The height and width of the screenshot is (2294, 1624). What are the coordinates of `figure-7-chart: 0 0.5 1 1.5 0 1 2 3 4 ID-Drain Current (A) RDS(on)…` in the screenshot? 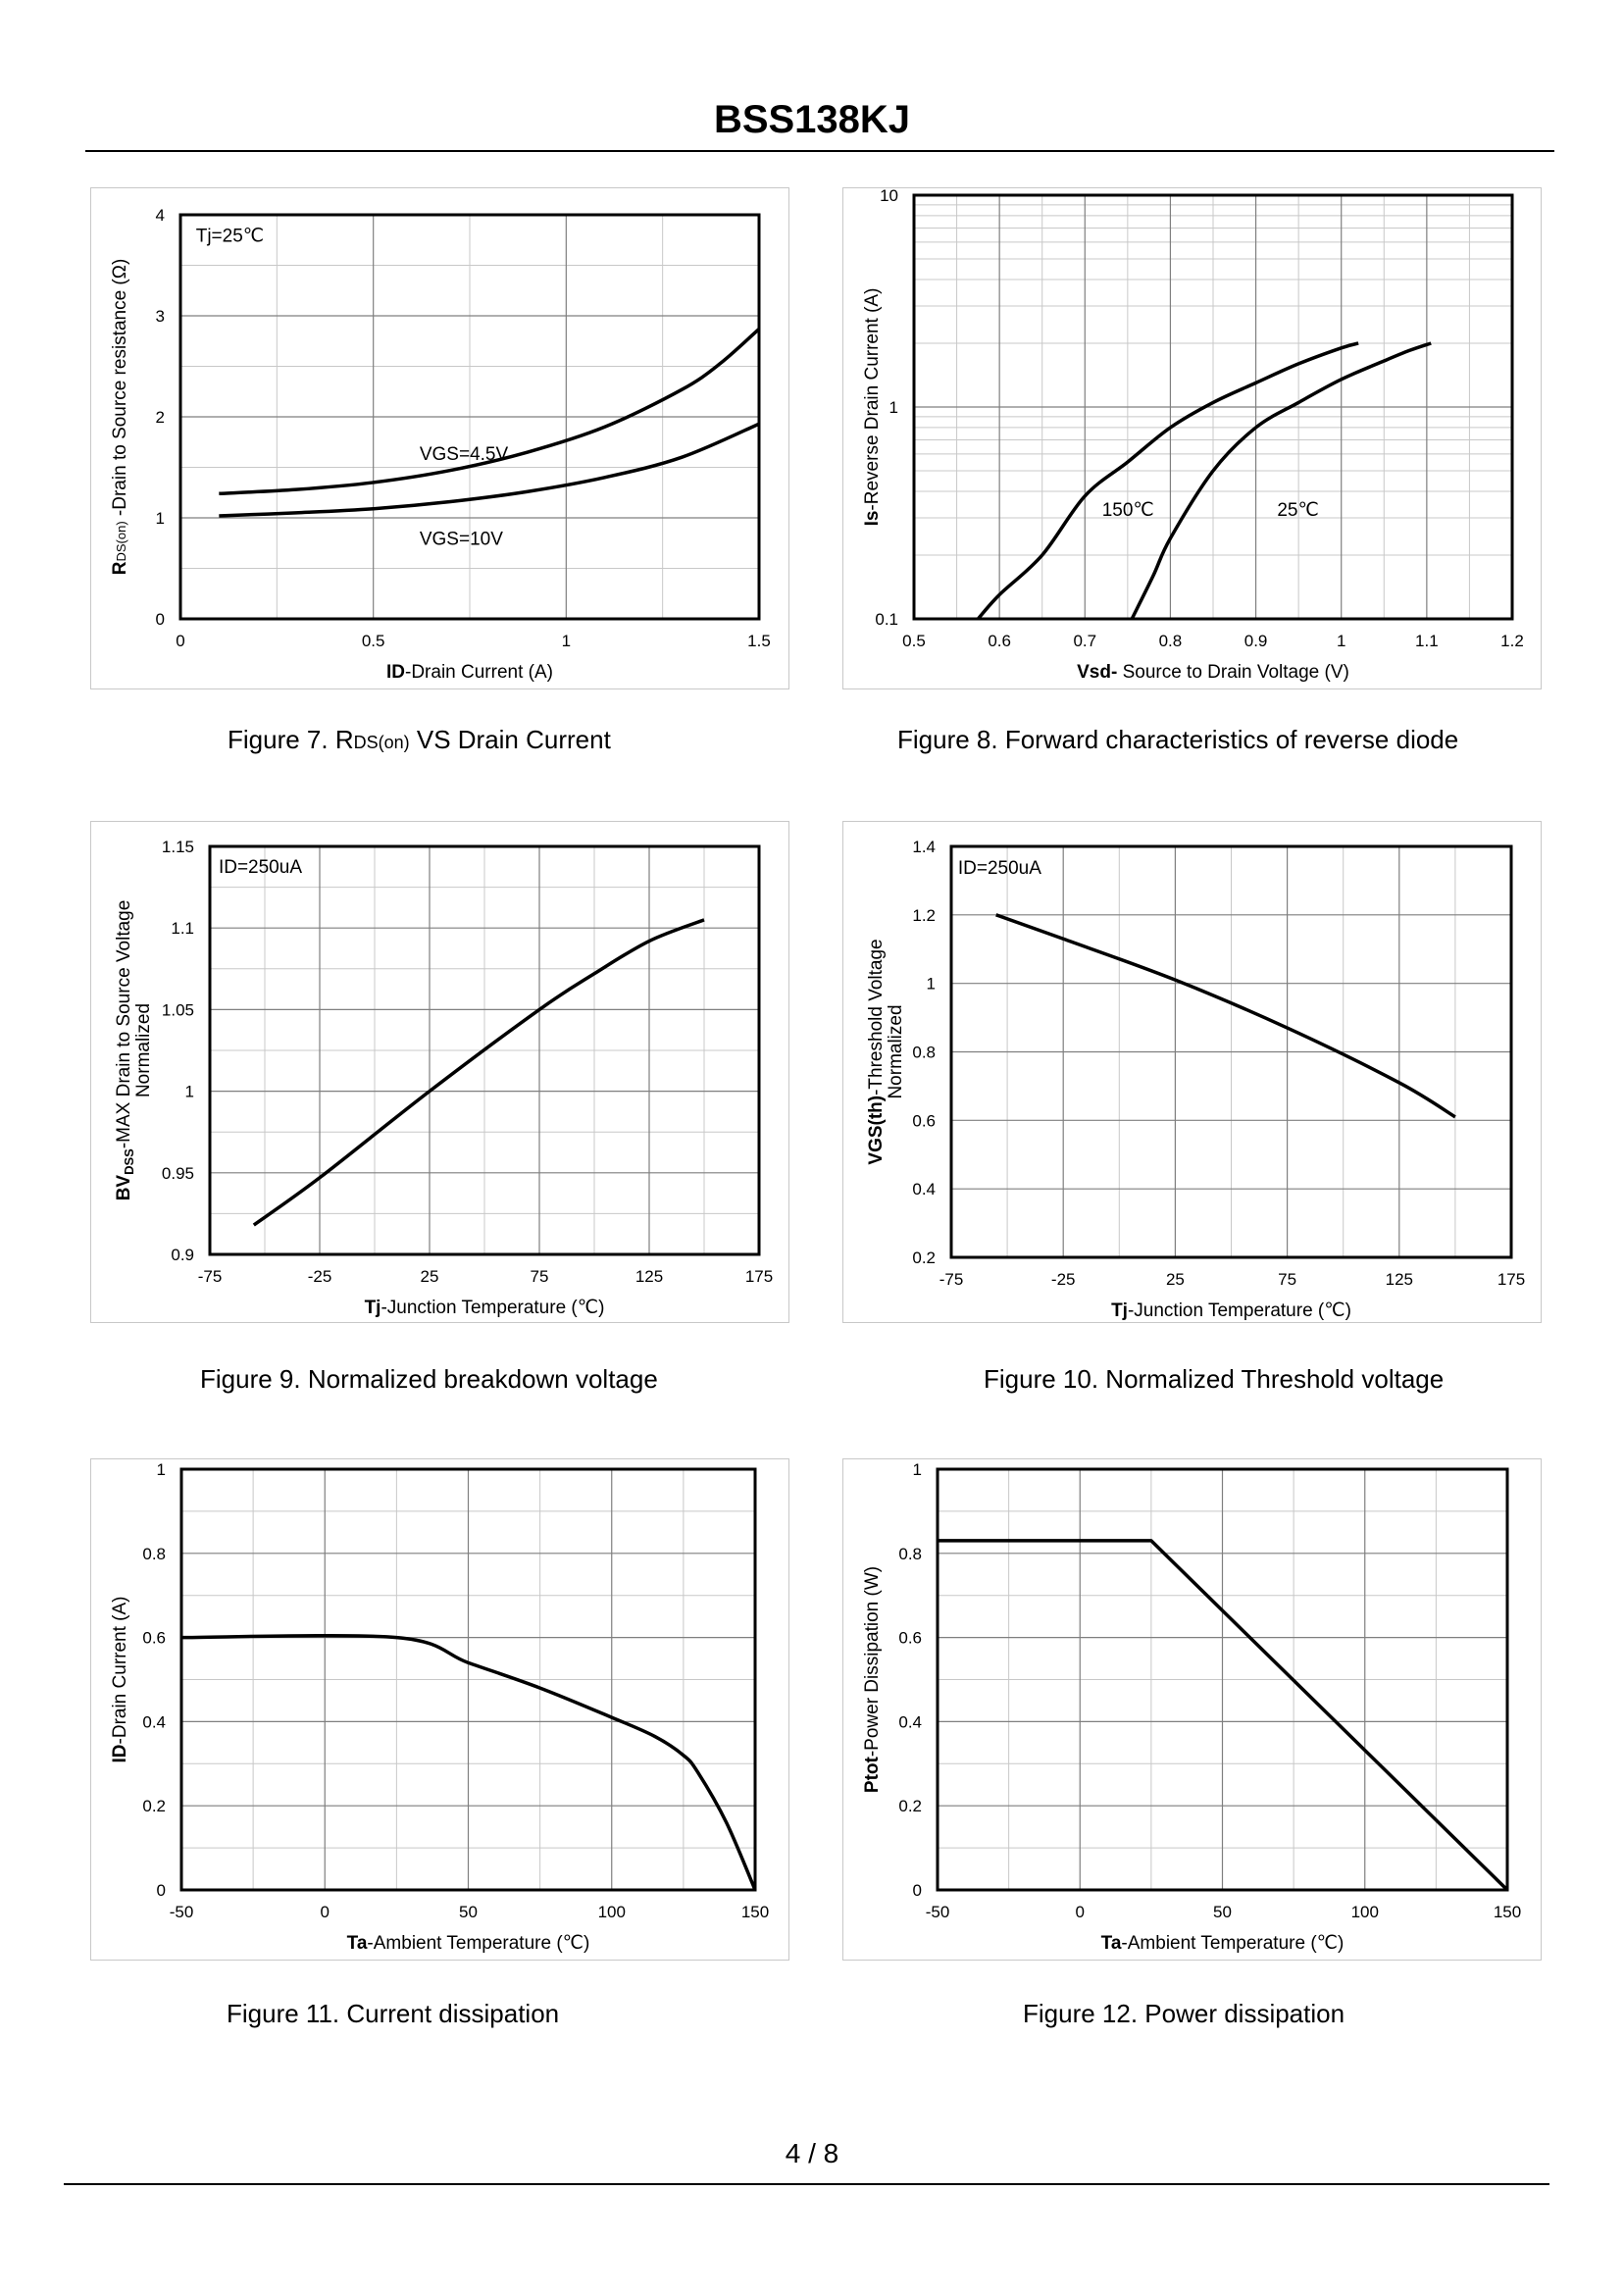 It's located at (439, 438).